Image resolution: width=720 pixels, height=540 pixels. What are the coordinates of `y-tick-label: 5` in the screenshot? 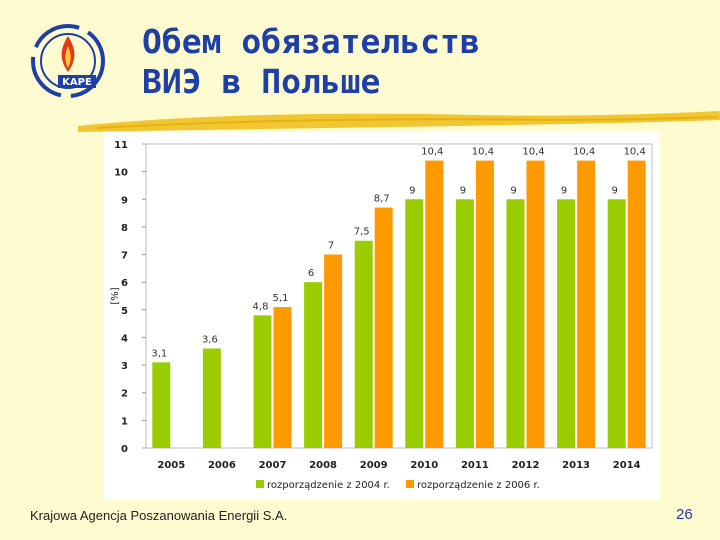 It's located at (124, 311).